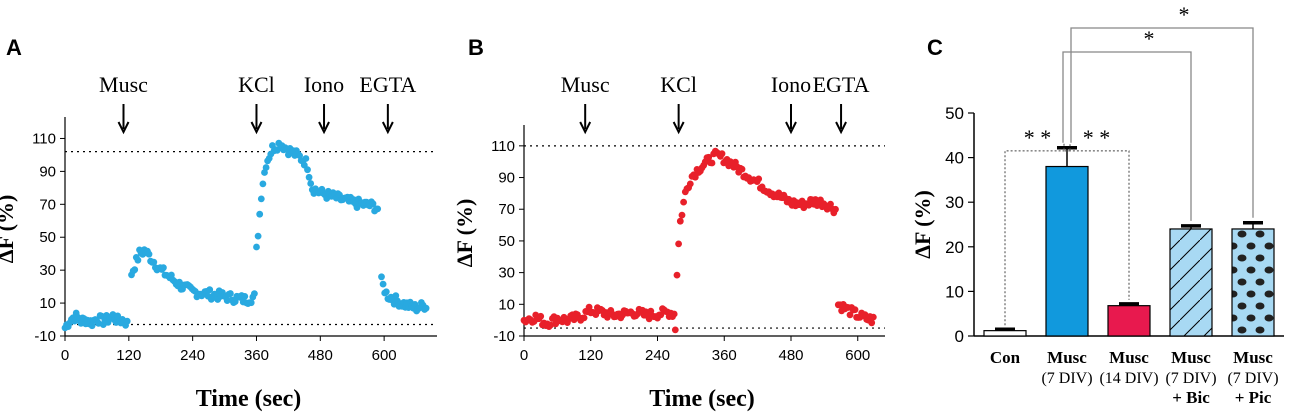 Image resolution: width=1300 pixels, height=412 pixels. What do you see at coordinates (387, 84) in the screenshot?
I see `event-label-egta-a: EGTA` at bounding box center [387, 84].